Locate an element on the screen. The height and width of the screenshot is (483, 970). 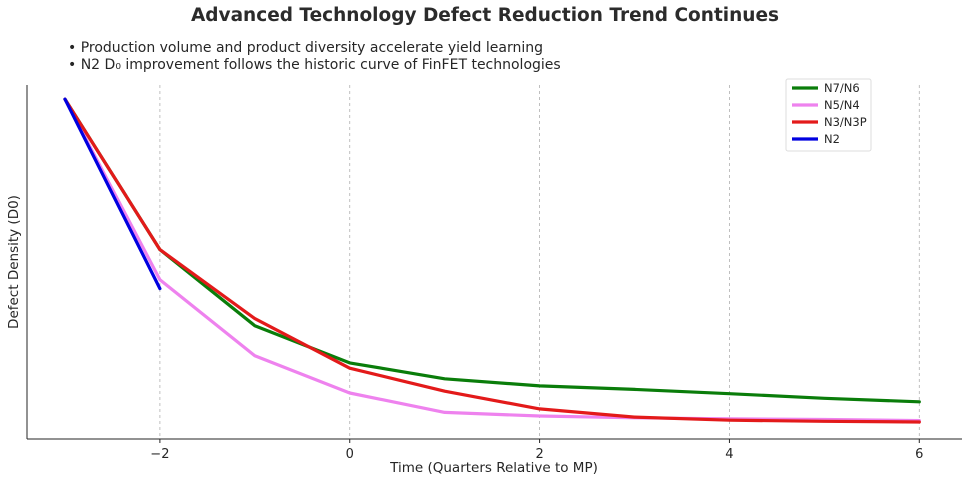
legend: N7/N6 N5/N4 N3/N3P N2 is located at coordinates (828, 115).